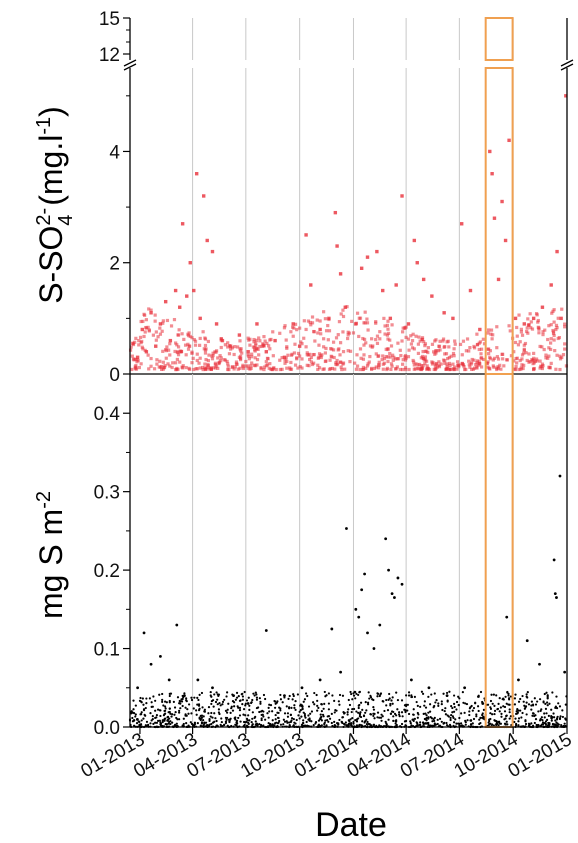 This screenshot has height=843, width=578. What do you see at coordinates (51, 175) in the screenshot?
I see `y-title-top-part: (mg.l` at bounding box center [51, 175].